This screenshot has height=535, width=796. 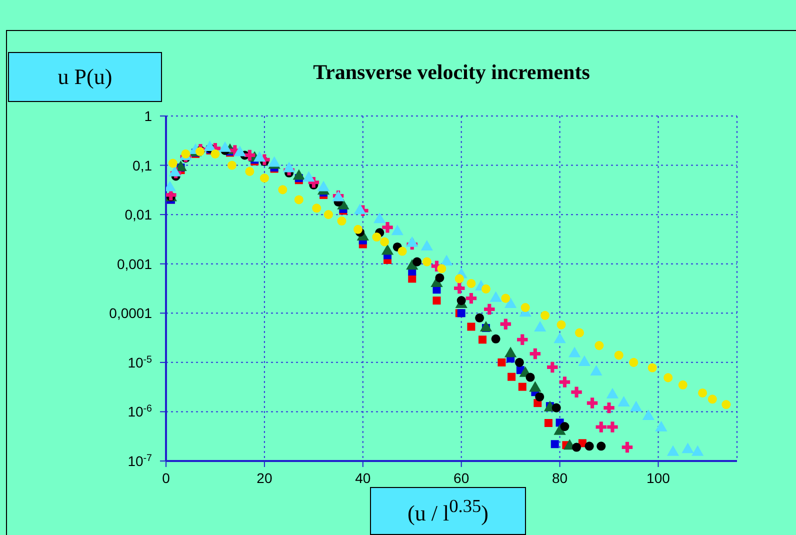 I want to click on x-axis-title: (u / l$^{0.35}$), so click(x=448, y=511).